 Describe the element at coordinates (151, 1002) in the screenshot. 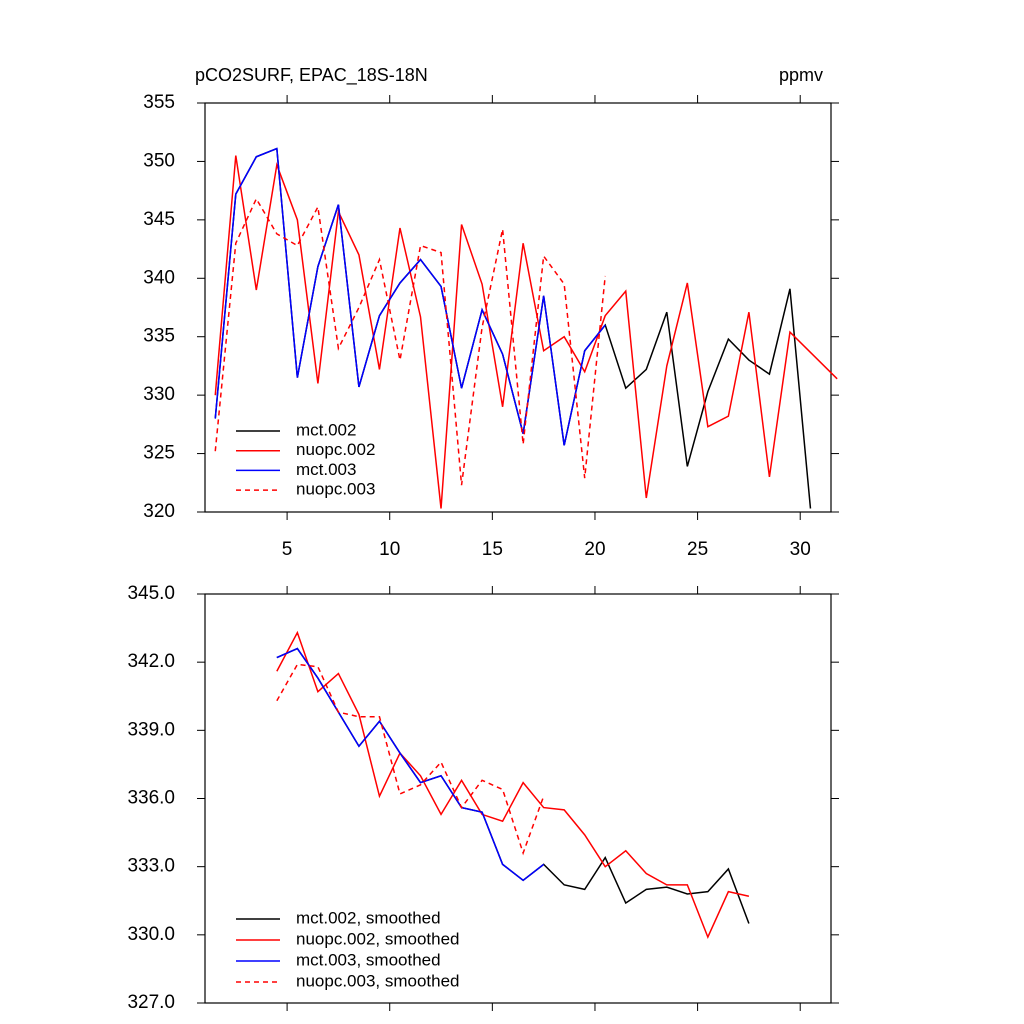

I see `y-tick-label: 327.0` at that location.